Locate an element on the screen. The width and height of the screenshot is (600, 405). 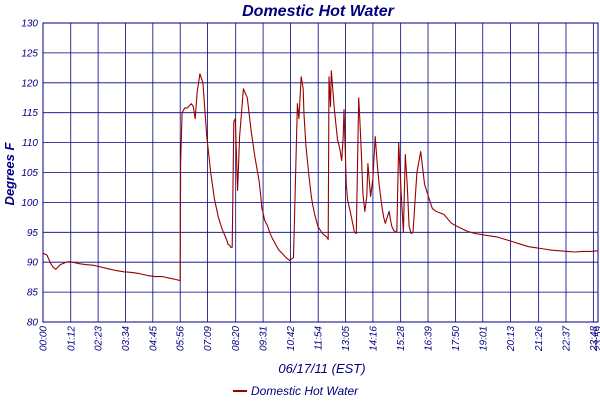
y-tick-label: 115 is located at coordinates (30, 113).